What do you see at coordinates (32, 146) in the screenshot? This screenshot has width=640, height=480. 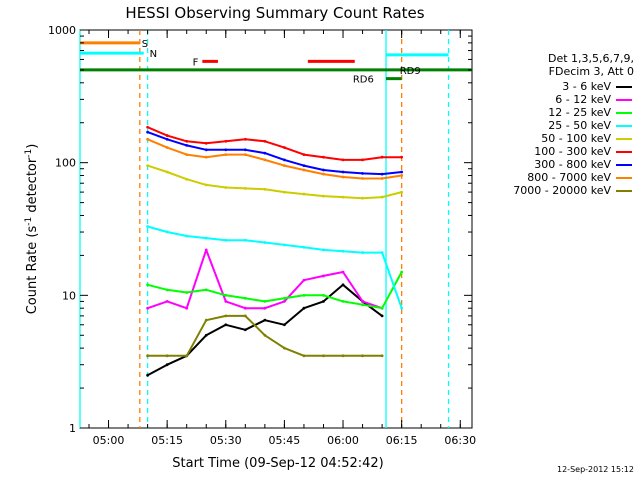 I see `y-axis-label-part: )` at bounding box center [32, 146].